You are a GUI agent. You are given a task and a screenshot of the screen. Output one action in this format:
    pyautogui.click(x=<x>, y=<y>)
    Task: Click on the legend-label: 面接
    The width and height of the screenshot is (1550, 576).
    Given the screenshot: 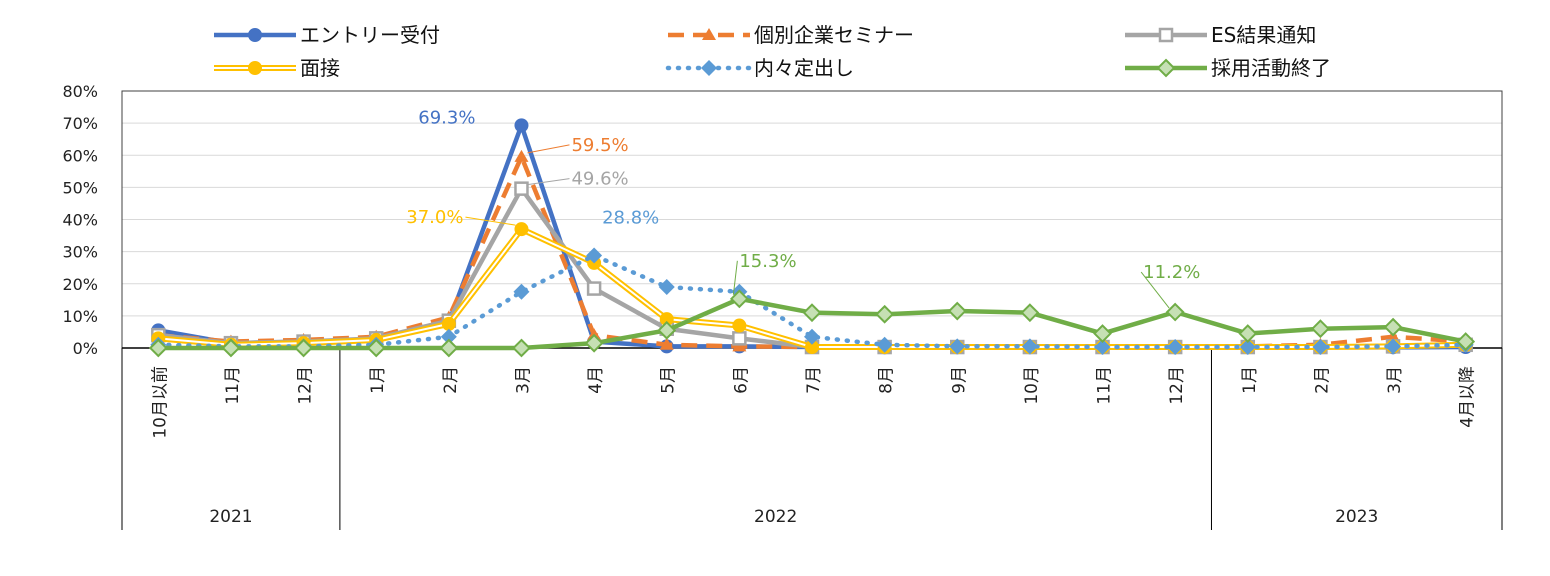 What is the action you would take?
    pyautogui.click(x=320, y=68)
    